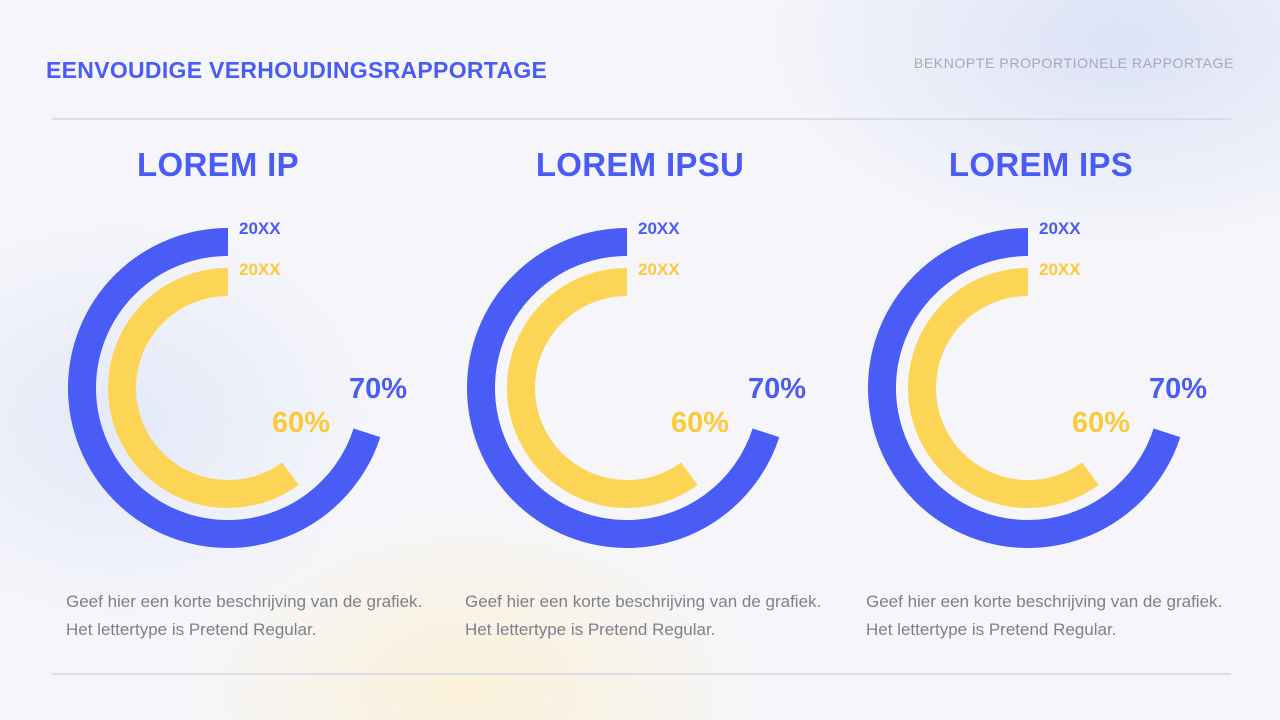  Describe the element at coordinates (1041, 164) in the screenshot. I see `chart-title: LOREM IPS` at that location.